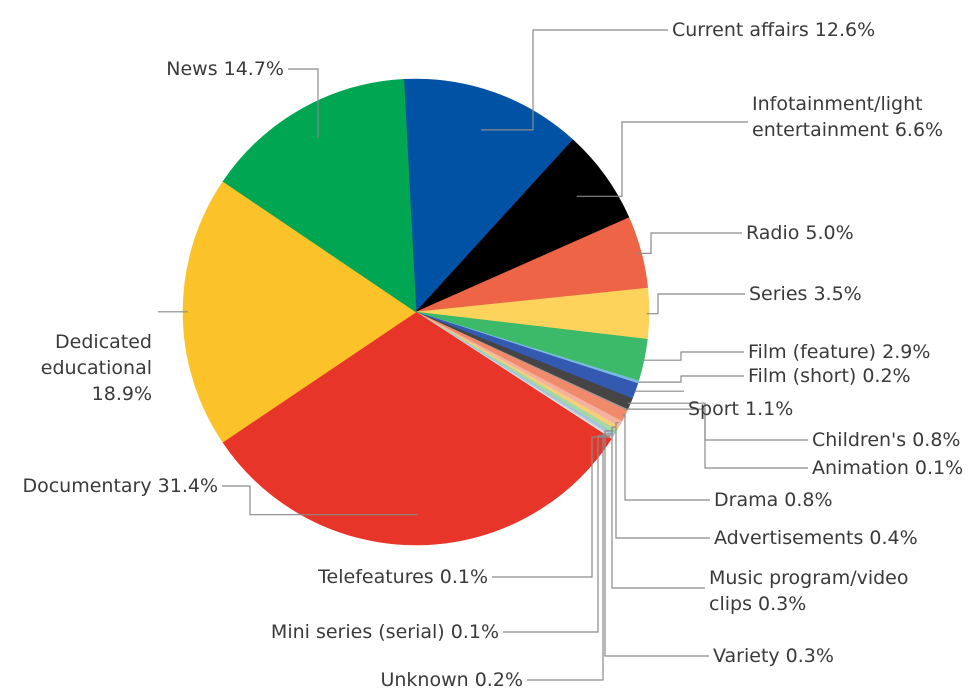 Image resolution: width=973 pixels, height=688 pixels. I want to click on label-advertisements: Advertisements 0.4%, so click(816, 538).